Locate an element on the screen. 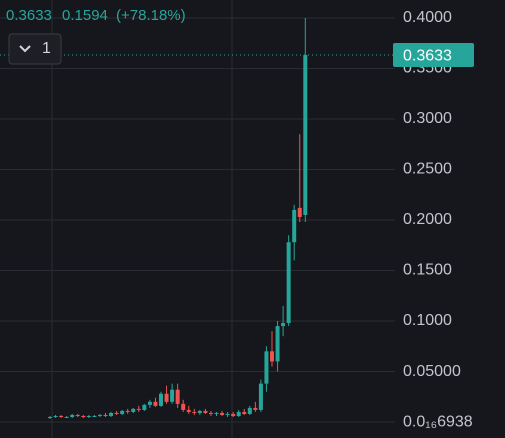 This screenshot has width=505, height=438. y-tick-label: 0.0₁₆6938 is located at coordinates (438, 421).